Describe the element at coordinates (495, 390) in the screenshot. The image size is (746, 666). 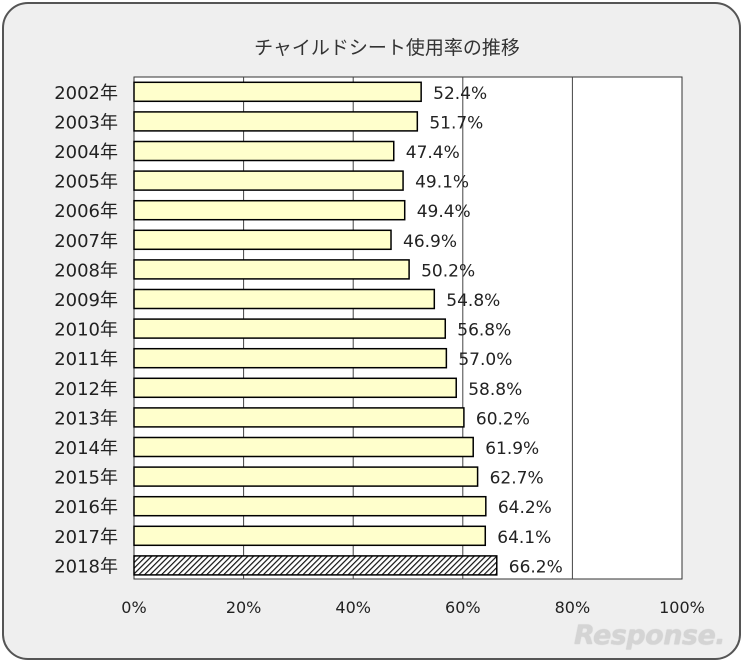
I see `value-label: 58.8%` at that location.